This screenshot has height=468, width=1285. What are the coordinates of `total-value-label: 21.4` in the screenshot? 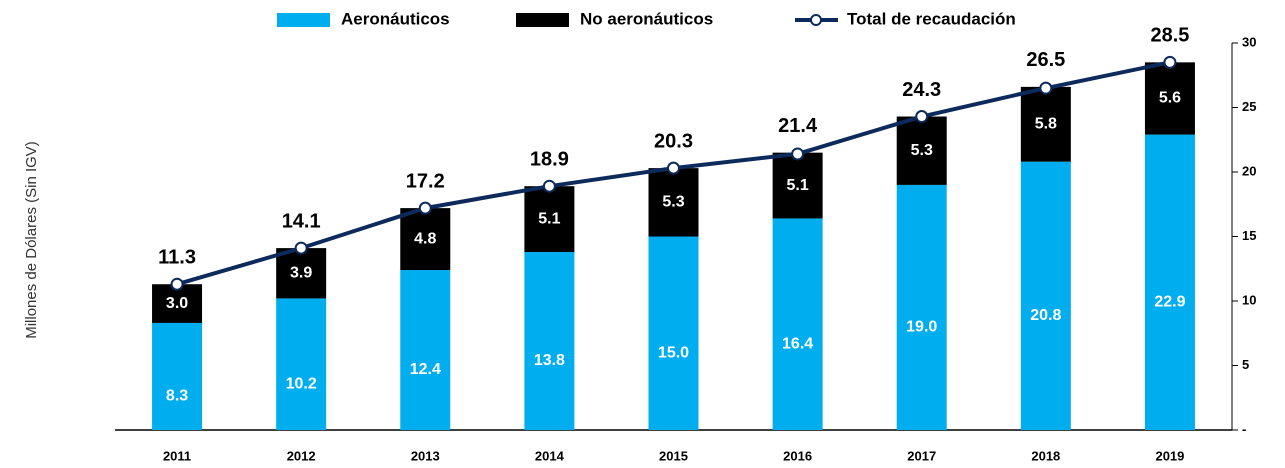 It's located at (798, 126).